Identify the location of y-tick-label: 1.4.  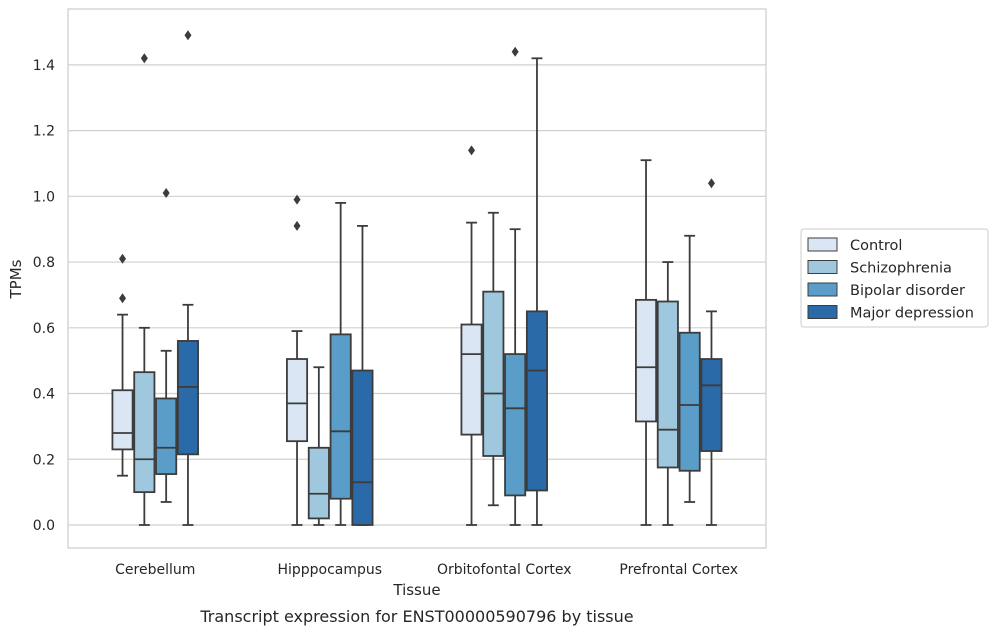
(44, 66).